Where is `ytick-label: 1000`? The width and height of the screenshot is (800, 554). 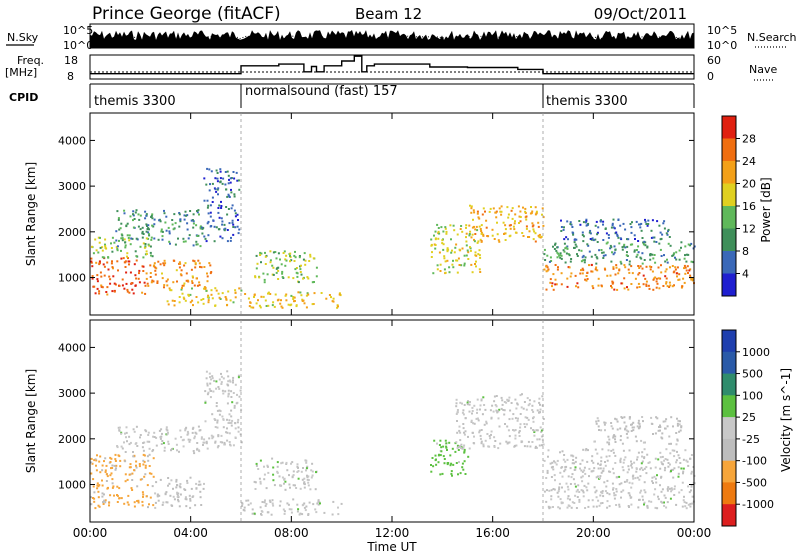
ytick-label: 1000 is located at coordinates (72, 278).